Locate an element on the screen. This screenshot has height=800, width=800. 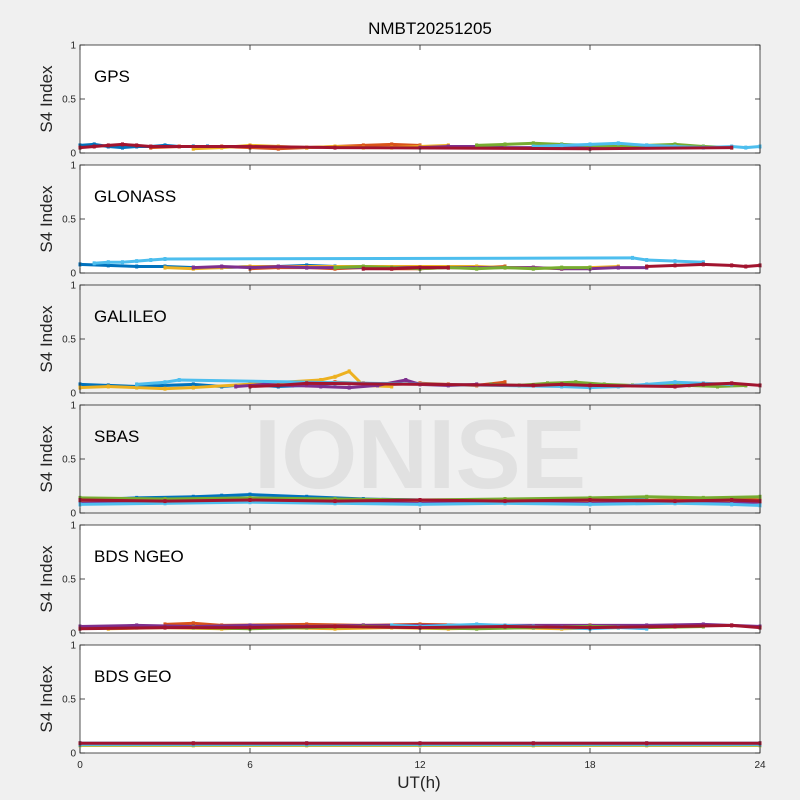
panel-galileo: 0 0.5 1 GALILEO S4 Index is located at coordinates (399, 340).